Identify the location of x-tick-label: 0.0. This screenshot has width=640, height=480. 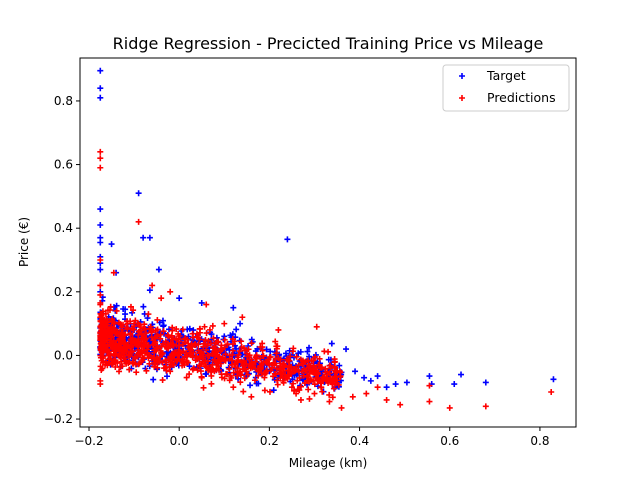
(179, 441).